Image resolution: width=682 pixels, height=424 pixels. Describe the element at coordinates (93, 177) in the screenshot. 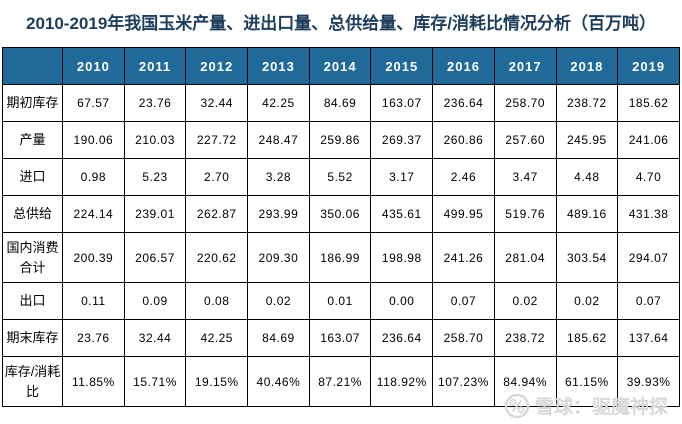

I see `table-cell: 0.98` at that location.